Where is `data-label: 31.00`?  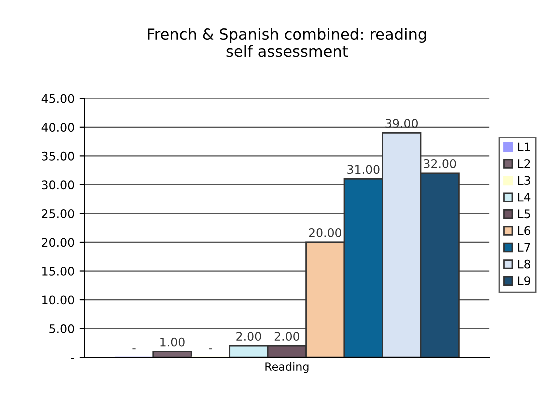 data-label: 31.00 is located at coordinates (364, 169).